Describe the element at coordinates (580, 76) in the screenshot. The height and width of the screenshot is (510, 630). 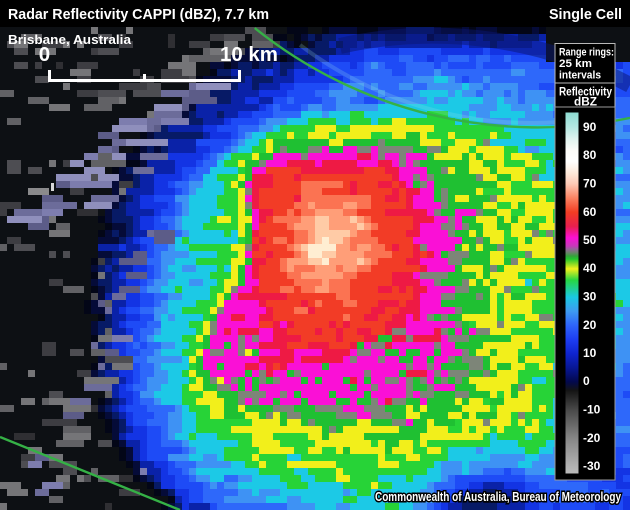
I see `svg-text: intervals` at that location.